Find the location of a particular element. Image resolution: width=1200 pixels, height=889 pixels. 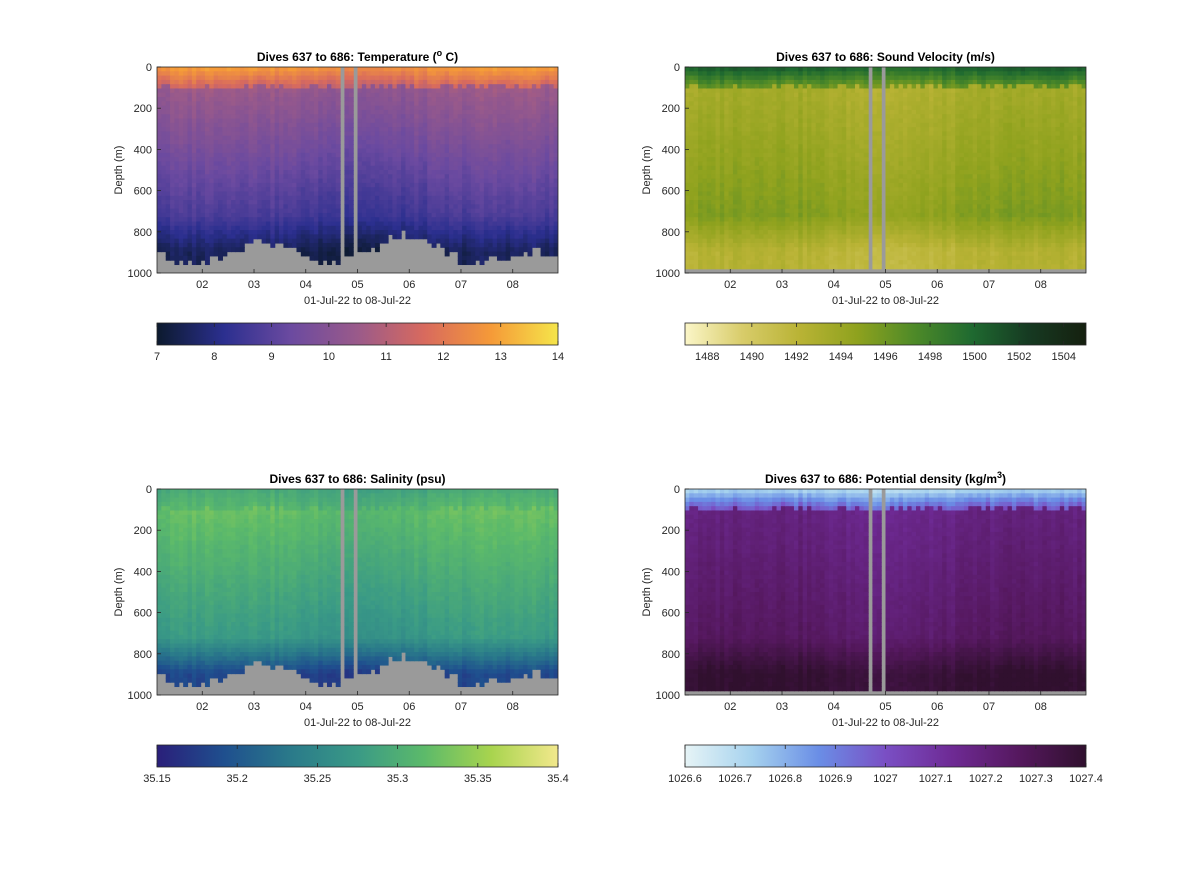

colorbar-tick-label: 1026.6 is located at coordinates (685, 779).